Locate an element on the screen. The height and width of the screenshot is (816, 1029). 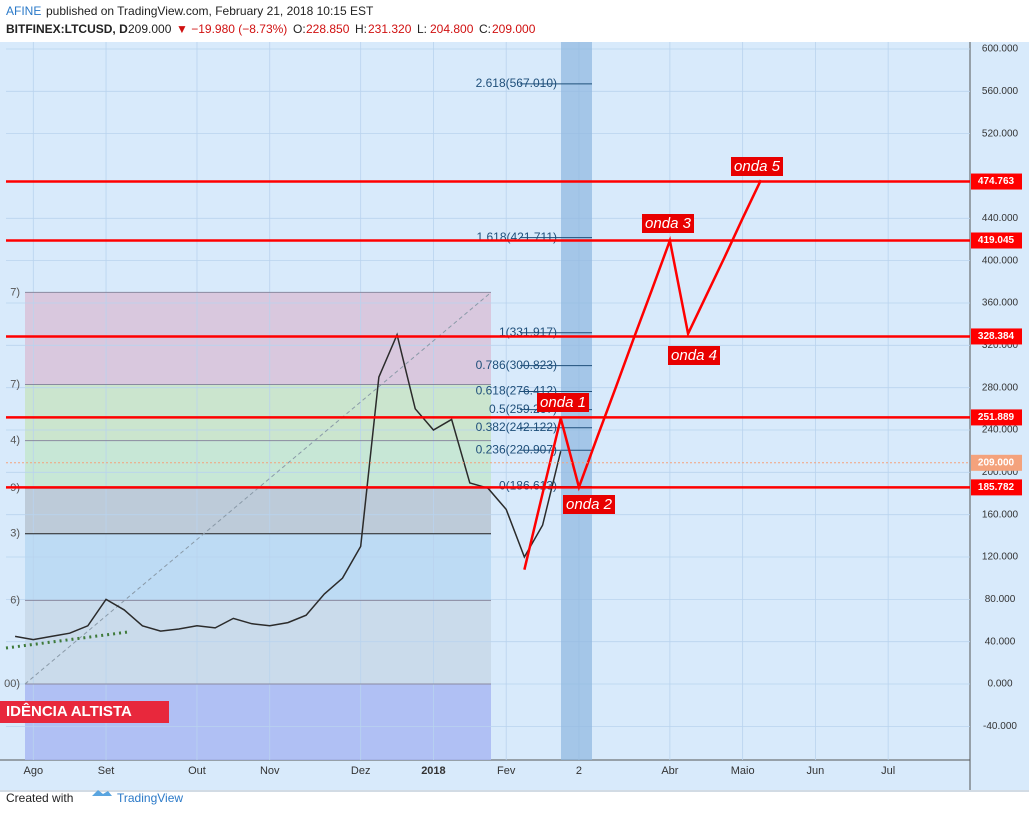
fib-label: 0.786(300.823) is located at coordinates (516, 365).